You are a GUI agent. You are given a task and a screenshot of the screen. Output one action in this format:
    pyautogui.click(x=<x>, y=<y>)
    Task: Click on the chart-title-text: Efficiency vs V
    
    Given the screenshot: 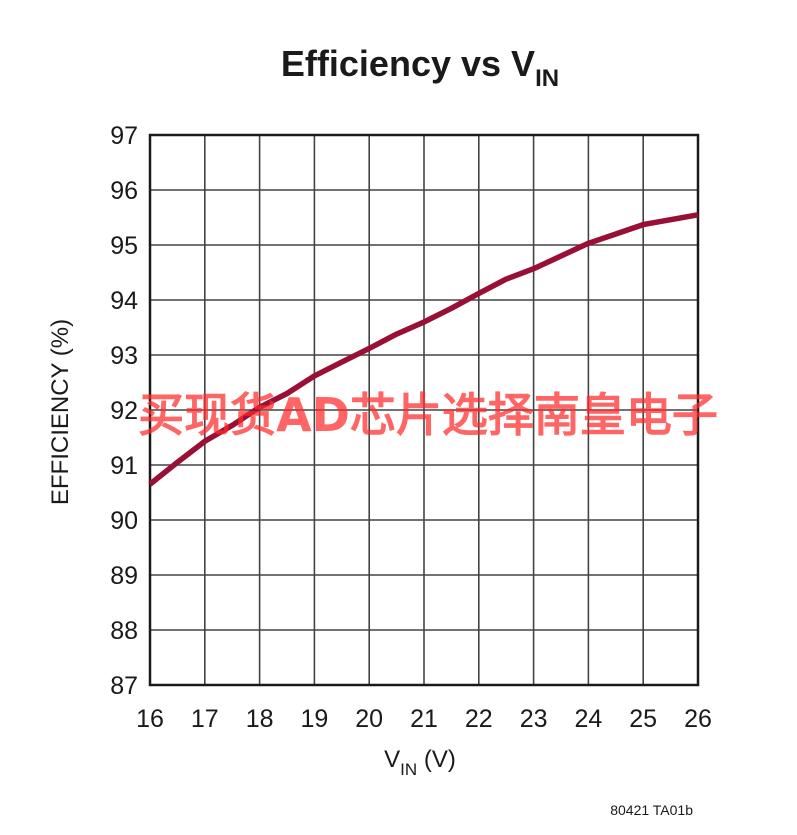 What is the action you would take?
    pyautogui.click(x=408, y=63)
    